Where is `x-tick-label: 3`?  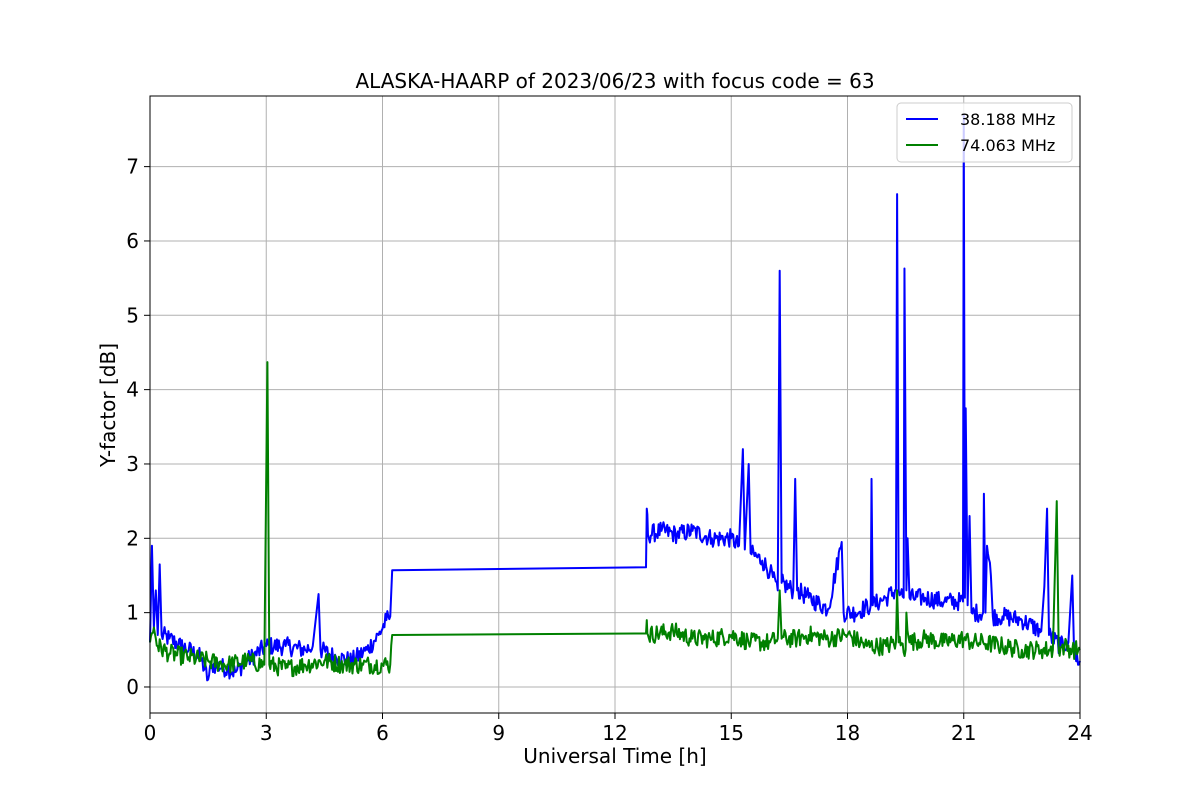 x-tick-label: 3 is located at coordinates (266, 733).